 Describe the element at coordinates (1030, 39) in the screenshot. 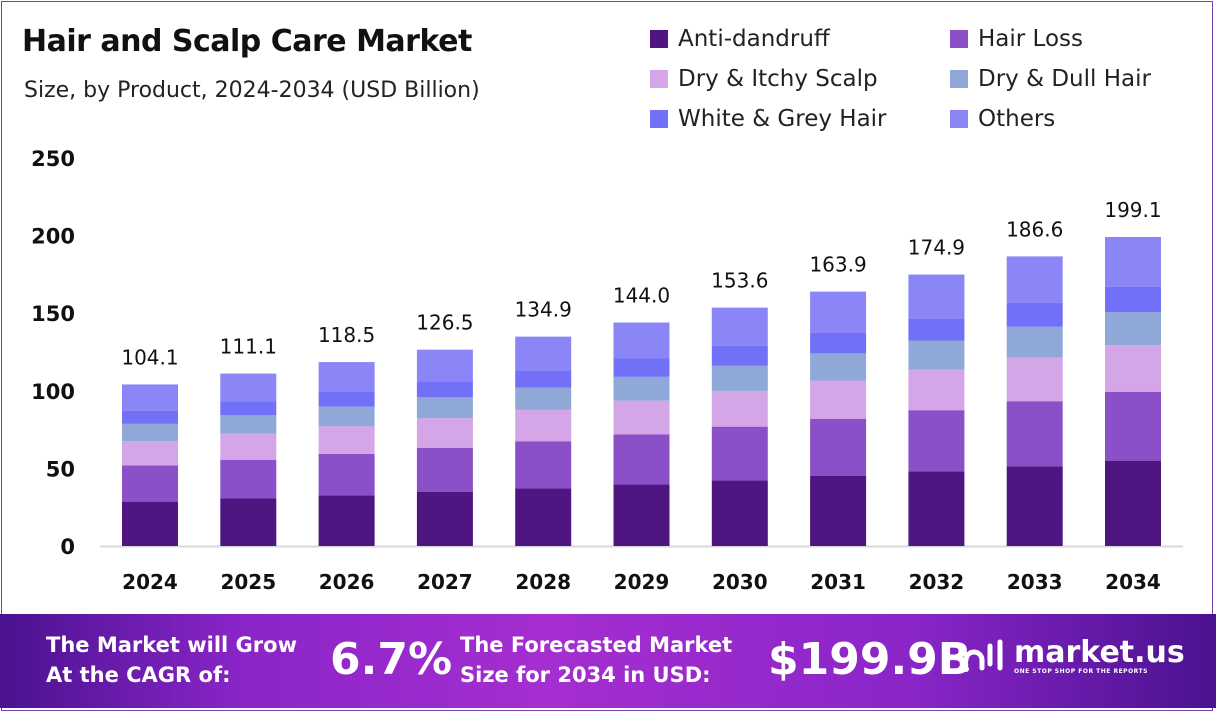

I see `legend-label: Hair Loss` at that location.